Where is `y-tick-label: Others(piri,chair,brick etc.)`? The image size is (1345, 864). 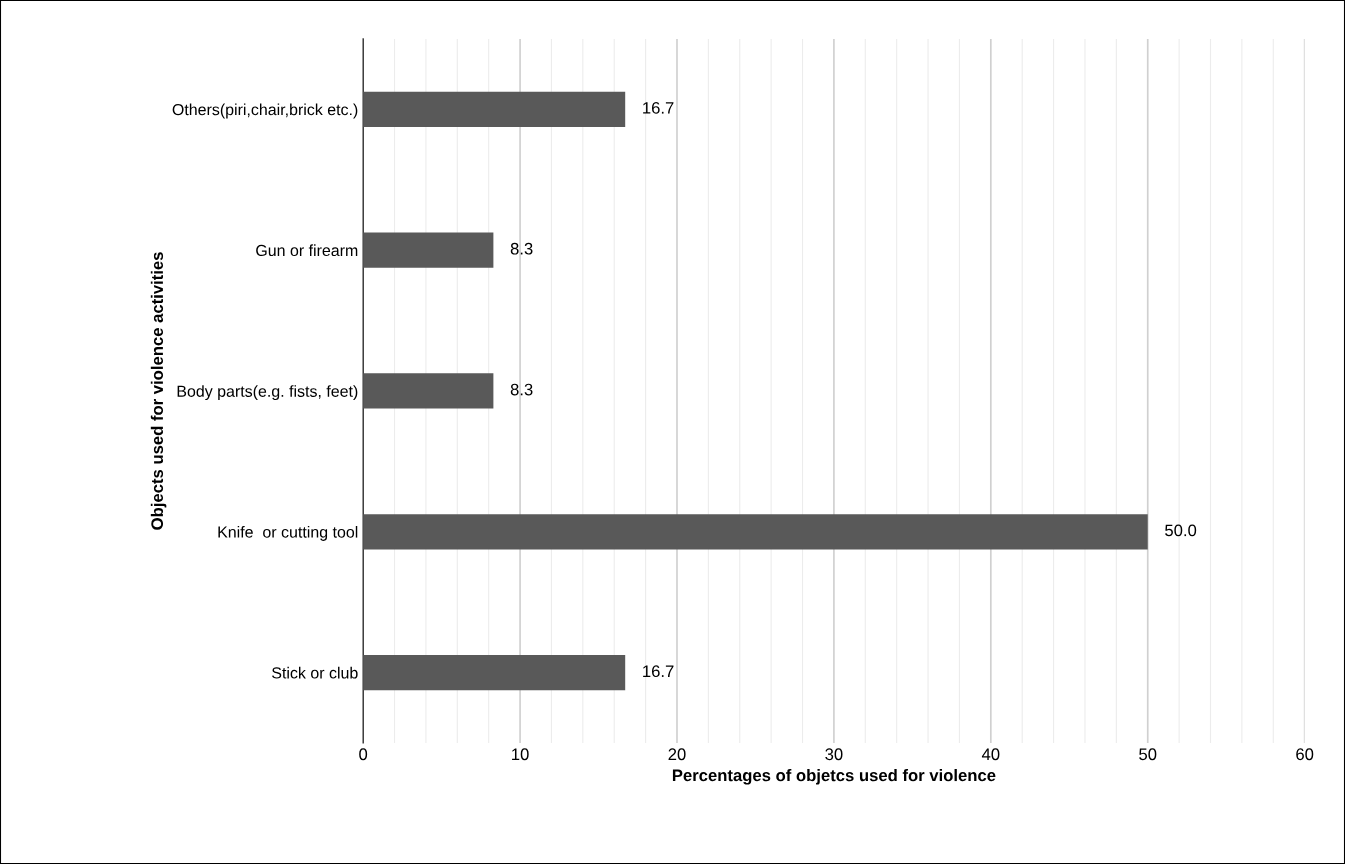
y-tick-label: Others(piri,chair,brick etc.) is located at coordinates (265, 111).